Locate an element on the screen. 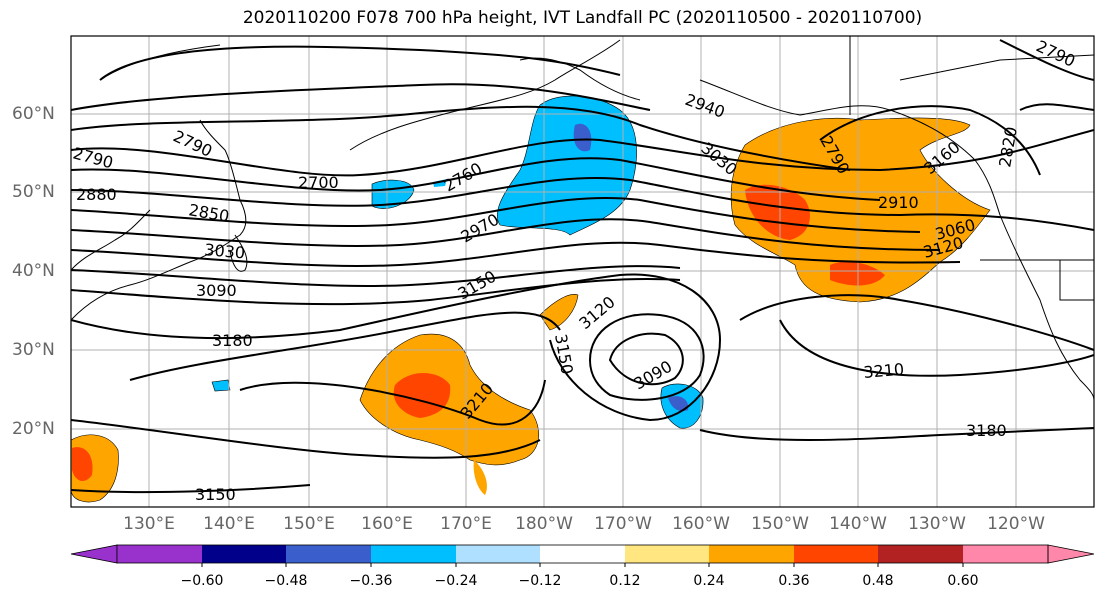  lon-label: 160°W is located at coordinates (701, 524).